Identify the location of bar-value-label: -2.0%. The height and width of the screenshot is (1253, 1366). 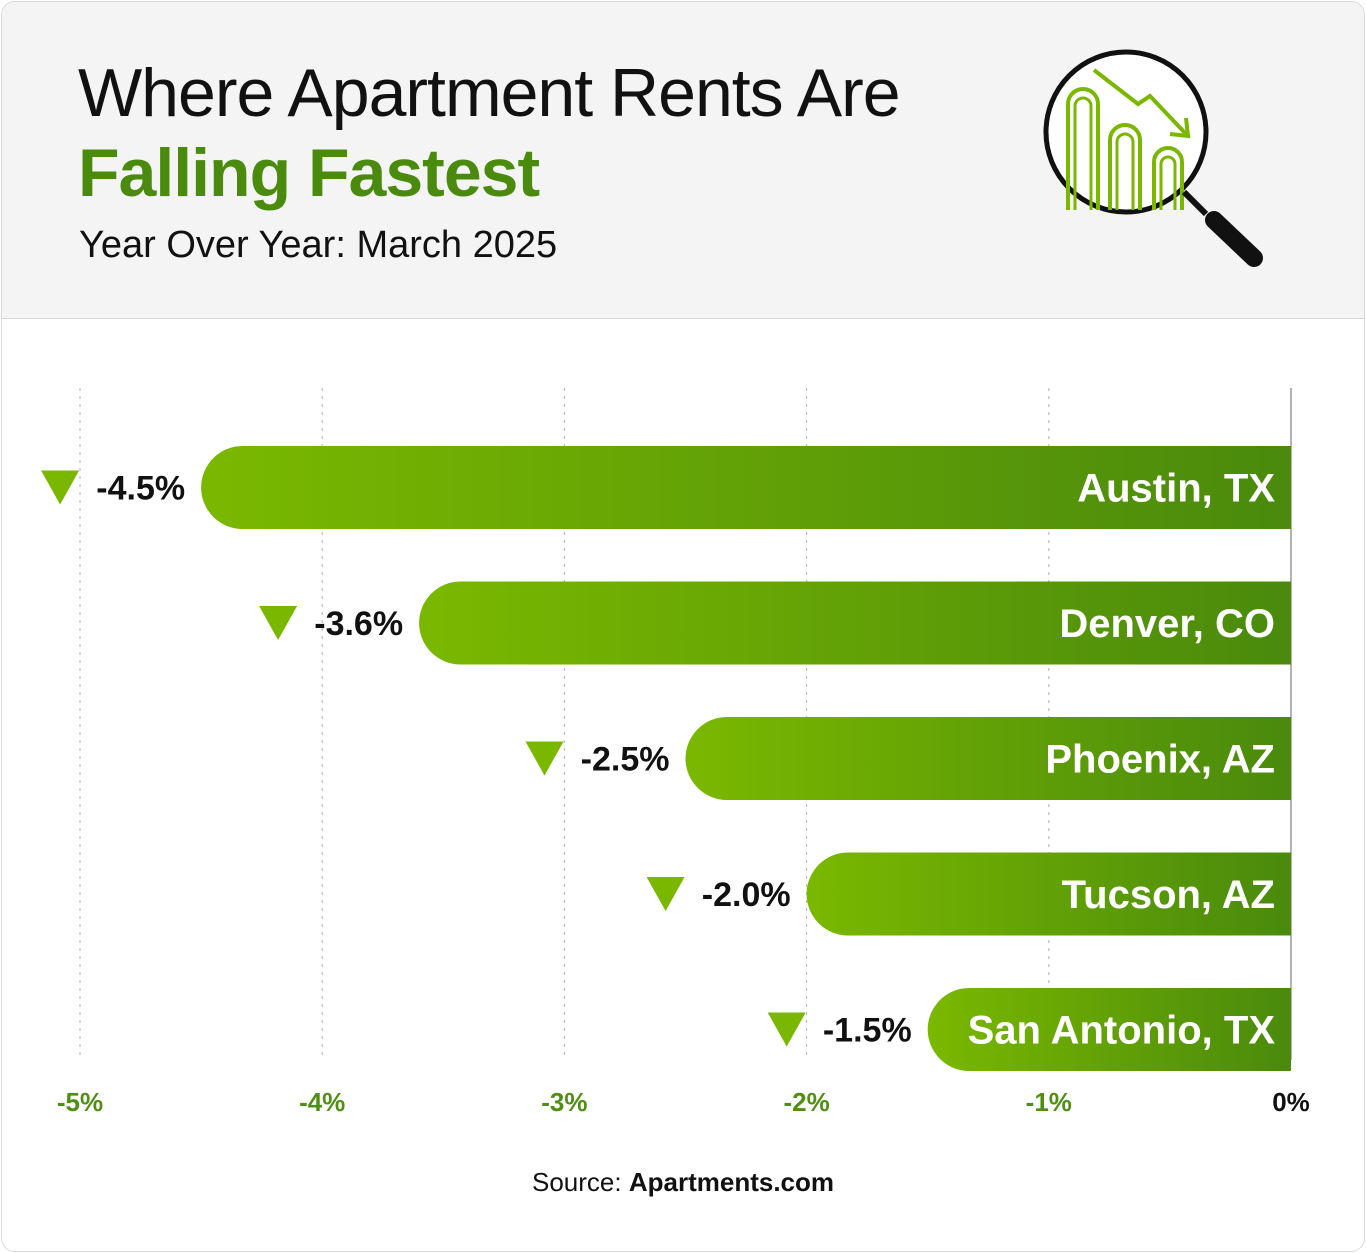
(746, 895).